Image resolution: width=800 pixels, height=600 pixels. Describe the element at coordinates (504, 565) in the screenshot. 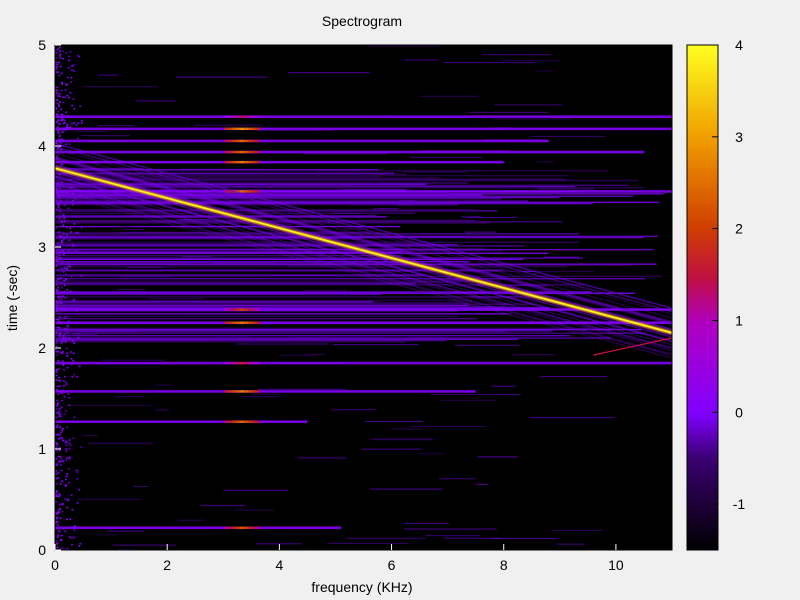

I see `x-tick-label: 8` at that location.